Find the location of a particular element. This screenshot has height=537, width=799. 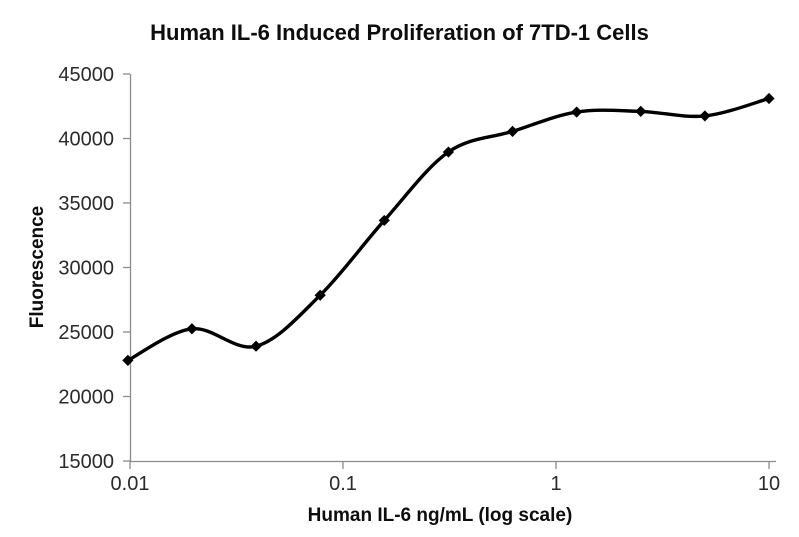

x-tick-label: 0.1 is located at coordinates (343, 484).